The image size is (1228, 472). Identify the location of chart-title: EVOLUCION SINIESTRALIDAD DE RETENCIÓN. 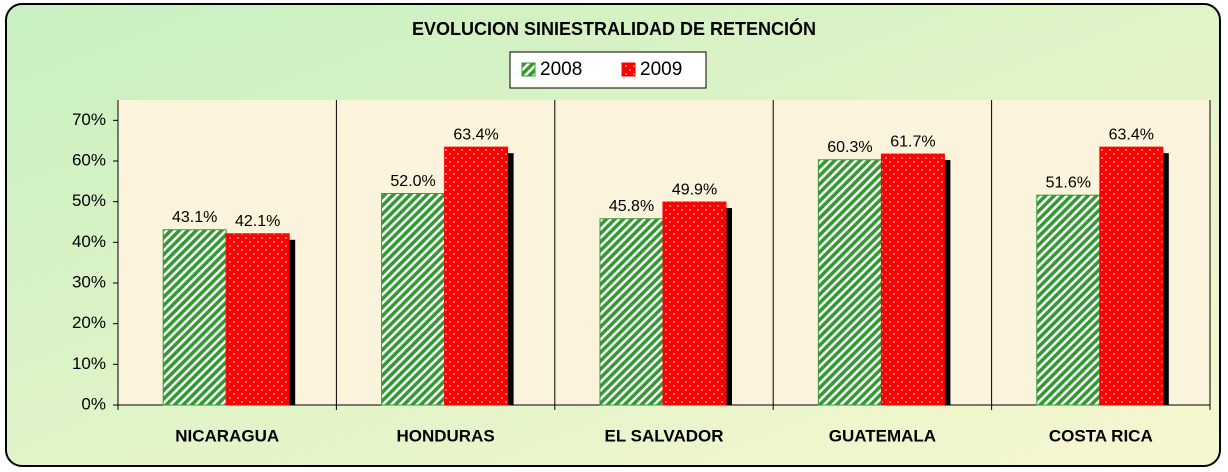
(614, 28).